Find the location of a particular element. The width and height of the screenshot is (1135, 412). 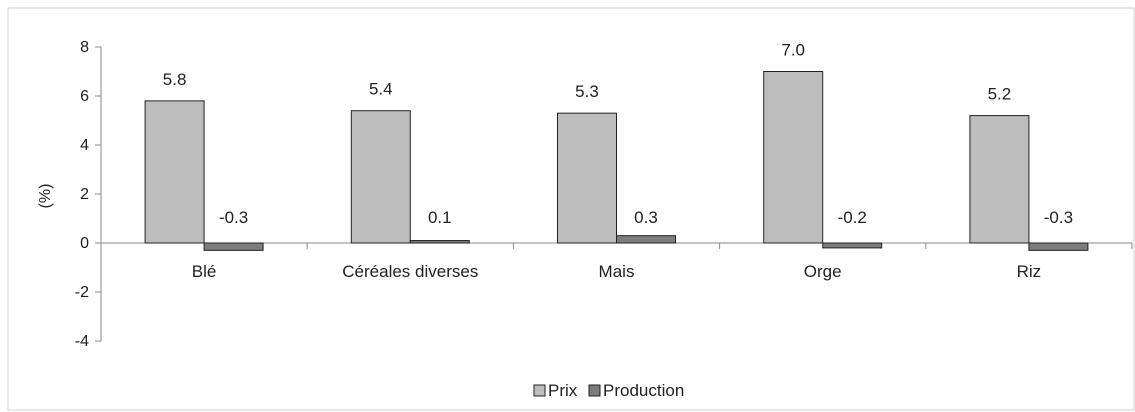

y-tick-label: -4 is located at coordinates (82, 341).